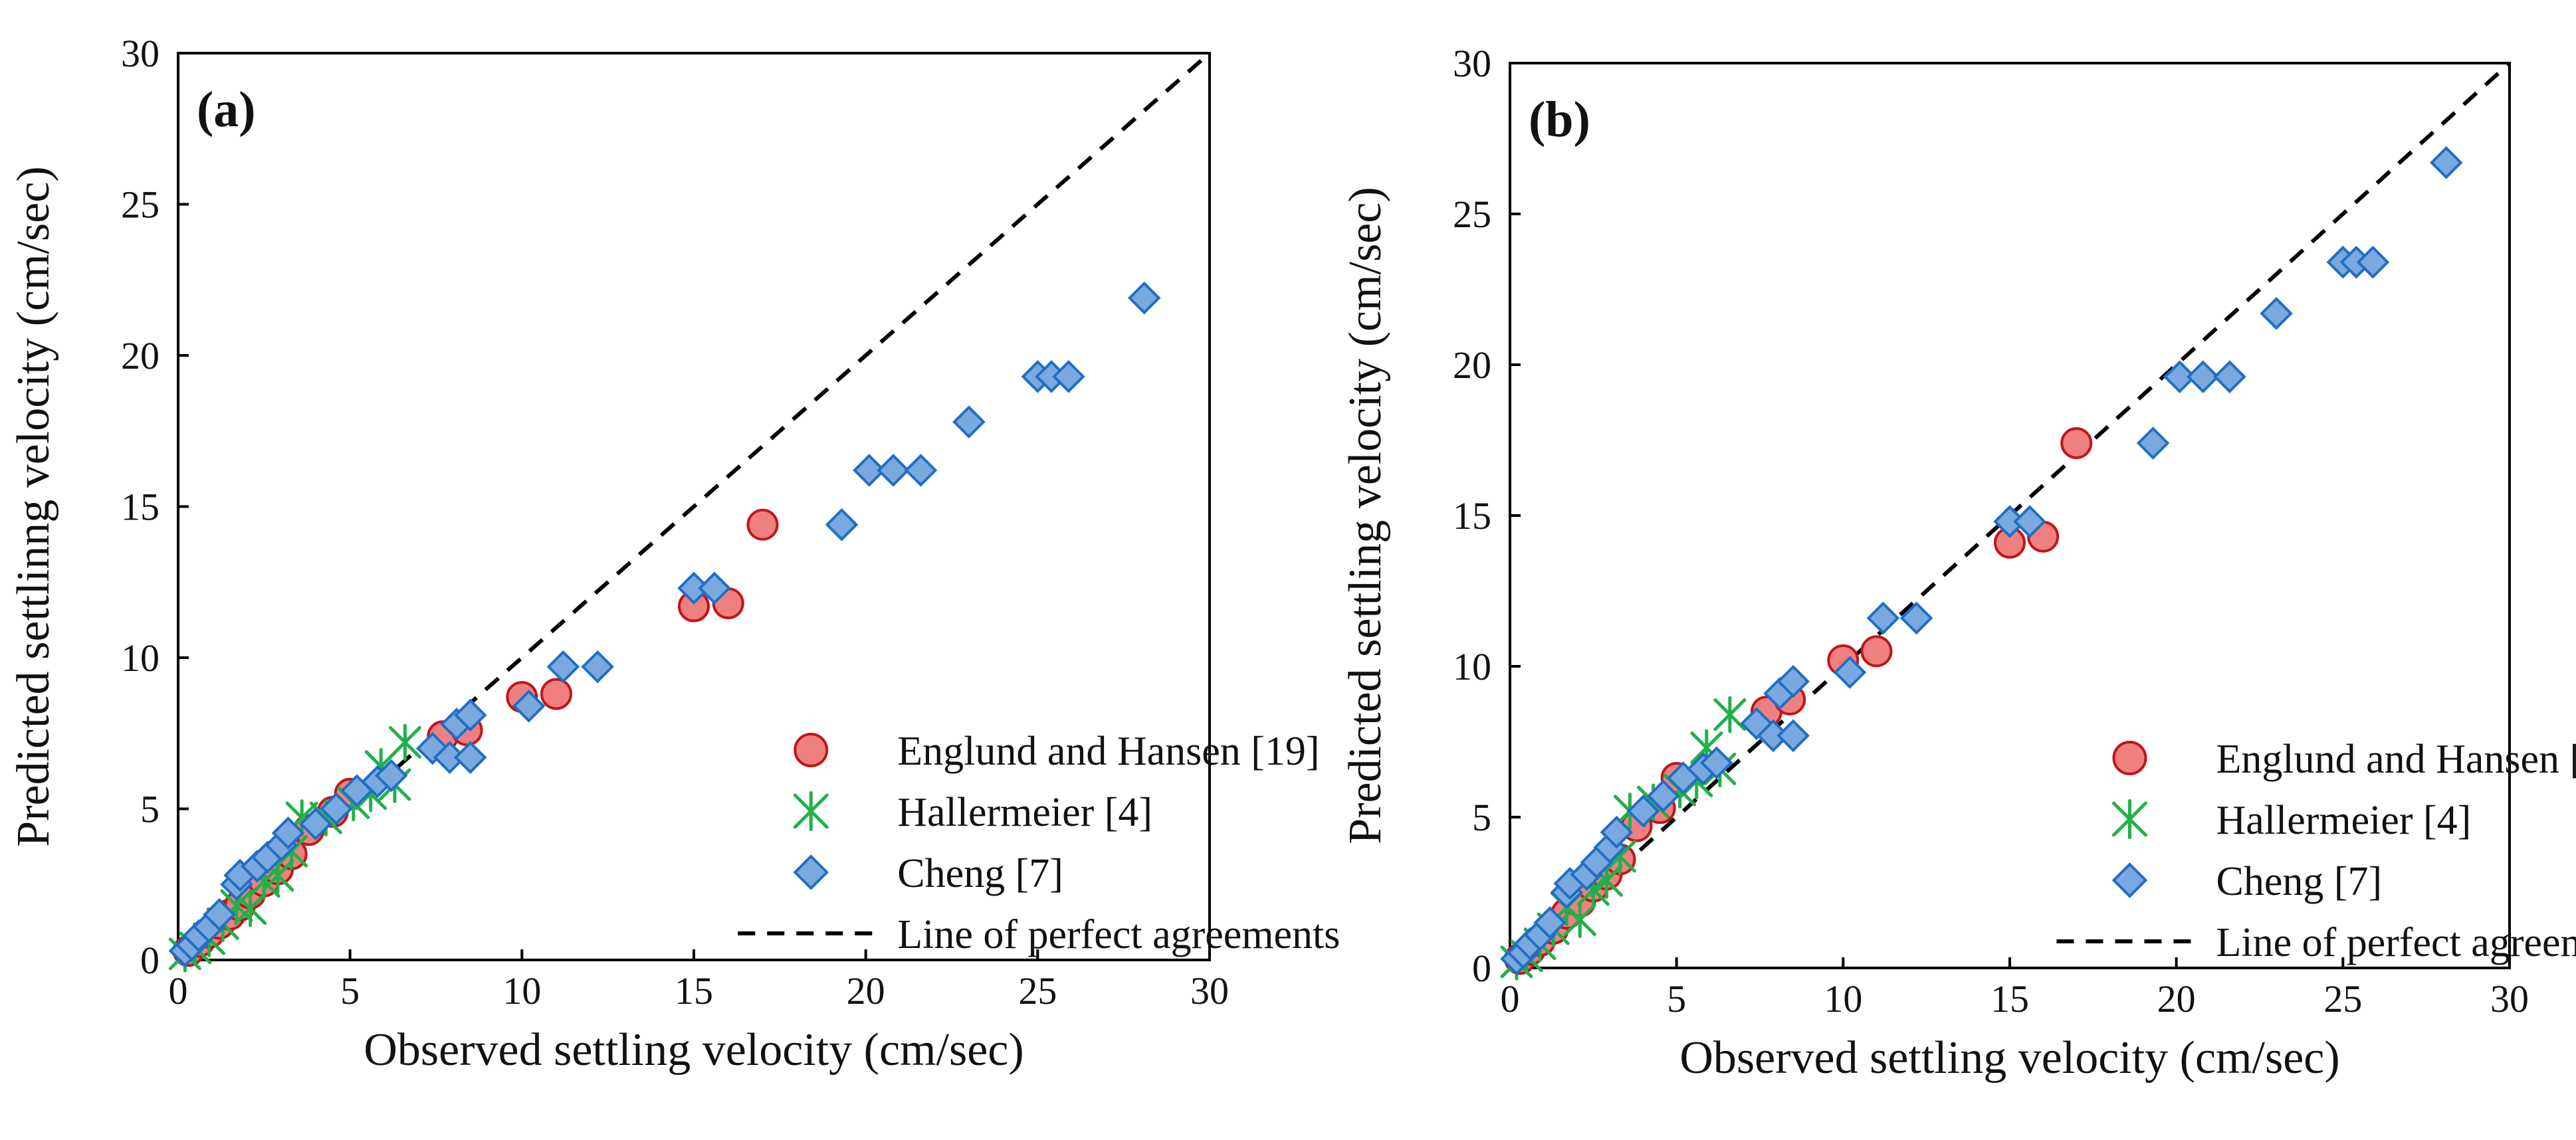  I want to click on panel-label: (a), so click(226, 110).